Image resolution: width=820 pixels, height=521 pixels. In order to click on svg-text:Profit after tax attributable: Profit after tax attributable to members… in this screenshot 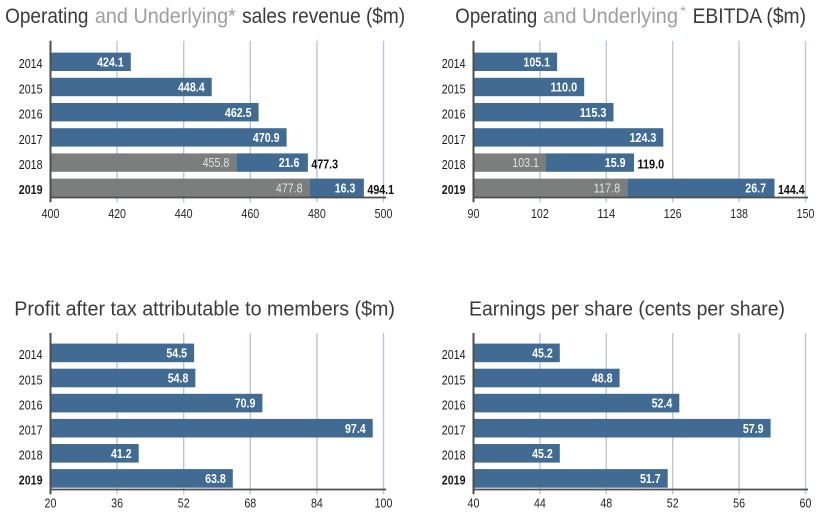, I will do `click(204, 309)`.